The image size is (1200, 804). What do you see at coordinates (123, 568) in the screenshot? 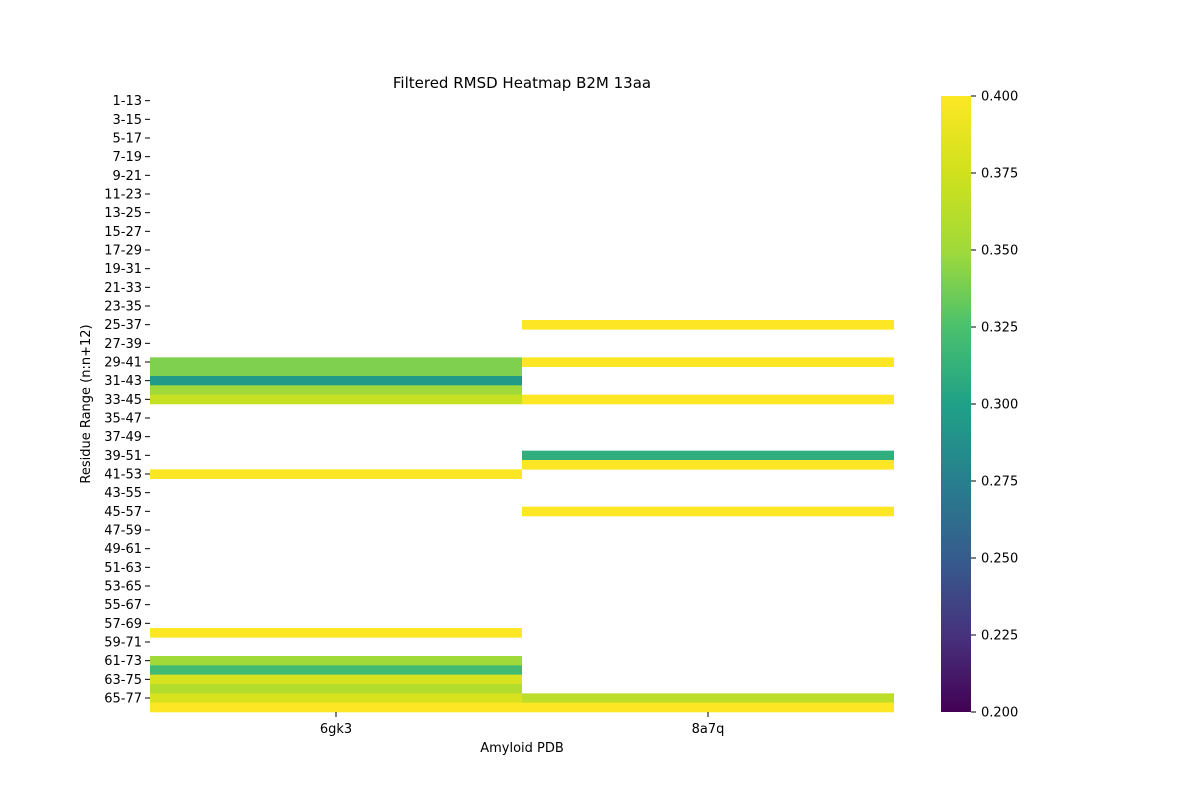
I see `y-tick-label: 51-63` at bounding box center [123, 568].